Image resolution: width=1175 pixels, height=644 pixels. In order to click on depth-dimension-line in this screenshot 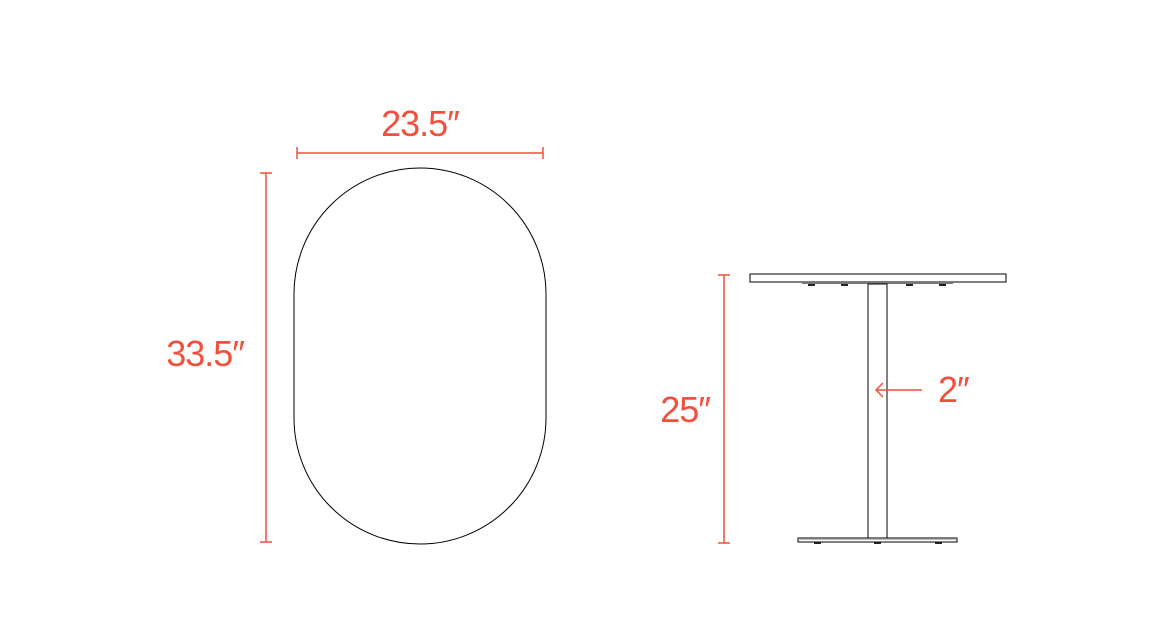, I will do `click(266, 357)`.